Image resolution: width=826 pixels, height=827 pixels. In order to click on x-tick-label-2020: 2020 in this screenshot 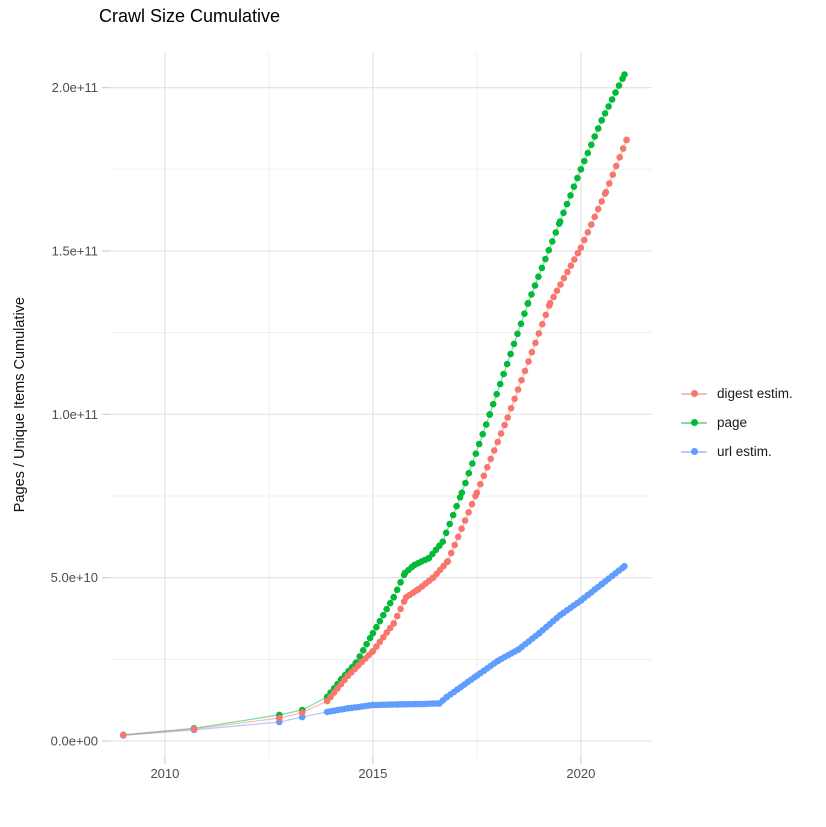, I will do `click(580, 773)`.